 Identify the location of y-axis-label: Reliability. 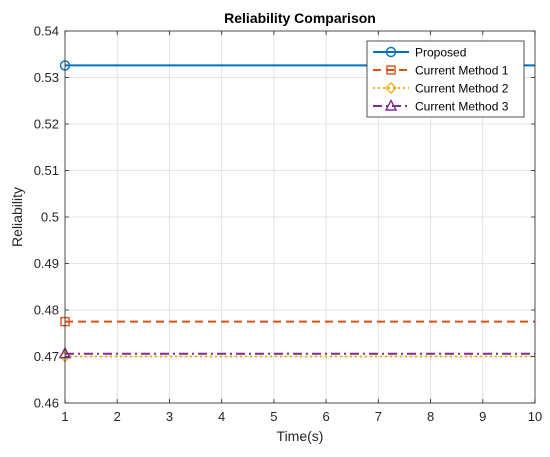
(17, 217).